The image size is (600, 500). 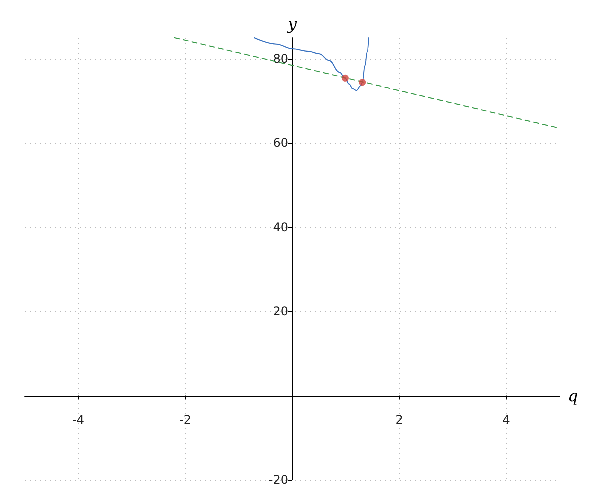 I want to click on x-axis-title: q, so click(x=573, y=396).